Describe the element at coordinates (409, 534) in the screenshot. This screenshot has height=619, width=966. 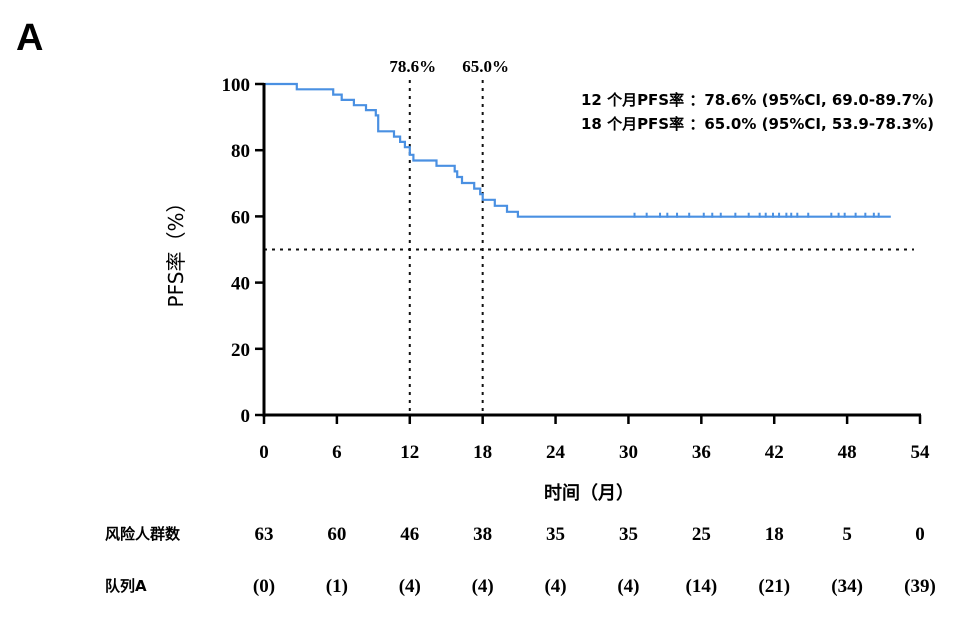
I see `risk-count: 46` at that location.